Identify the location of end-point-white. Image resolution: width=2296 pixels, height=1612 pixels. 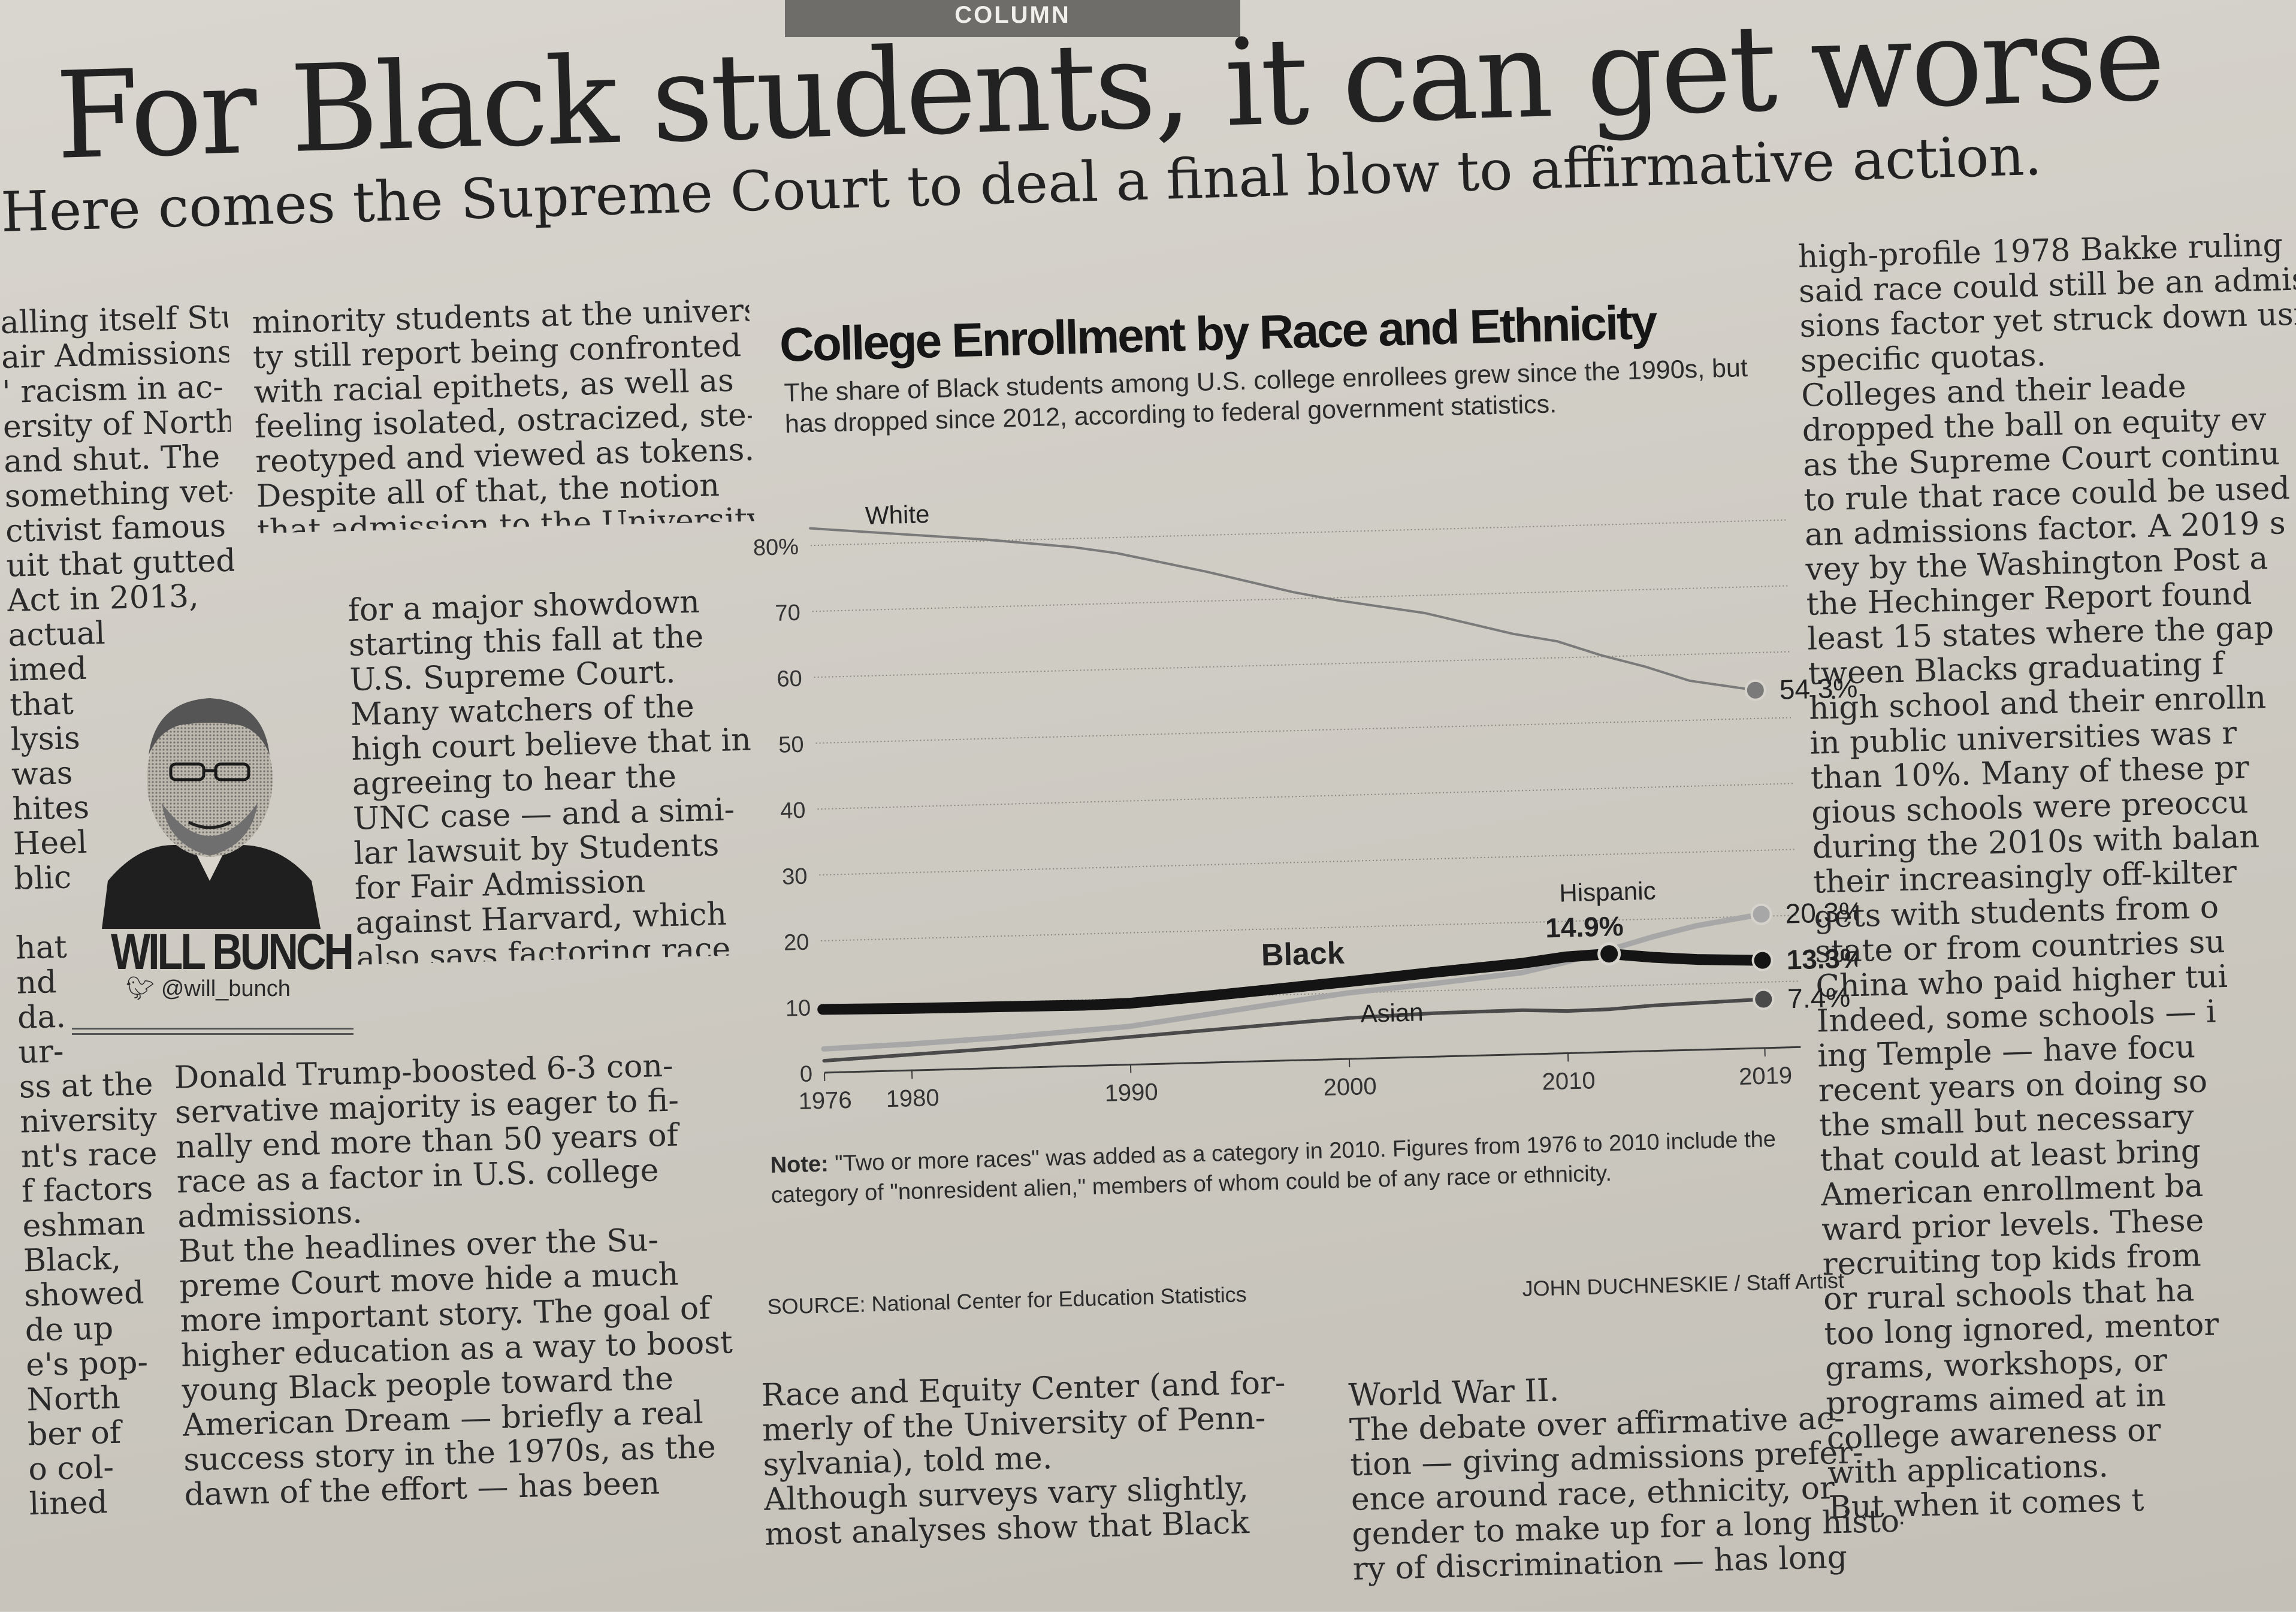
(1755, 690).